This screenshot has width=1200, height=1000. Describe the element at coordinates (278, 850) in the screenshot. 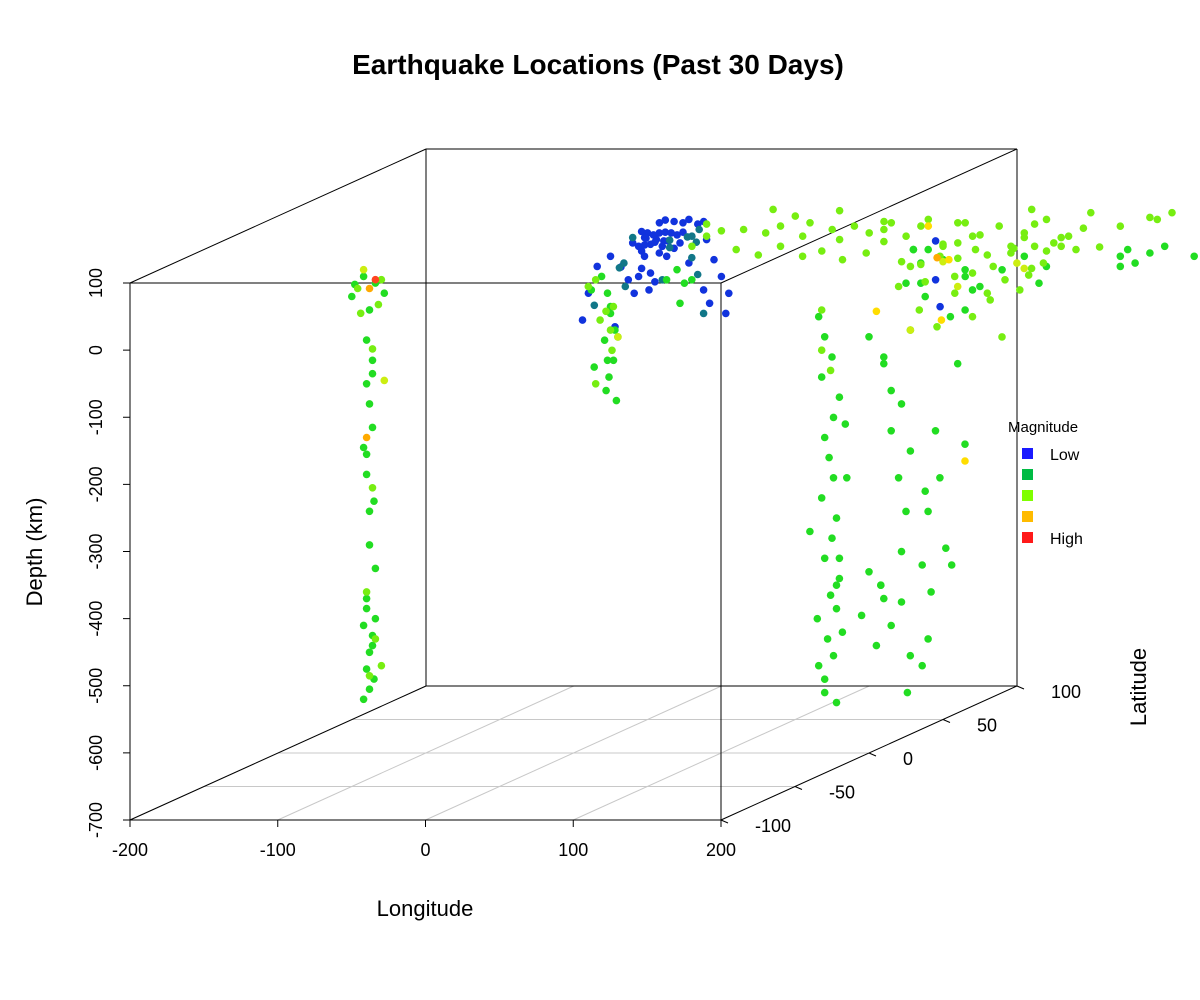

I see `x-tick-label: -100` at that location.